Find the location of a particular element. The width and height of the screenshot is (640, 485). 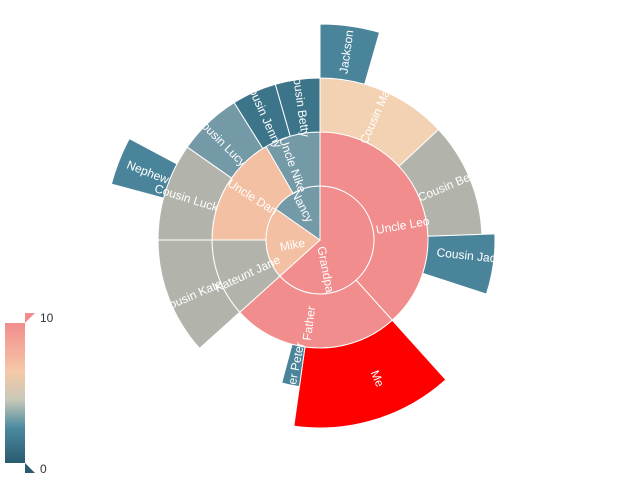

segment-me is located at coordinates (370, 374).